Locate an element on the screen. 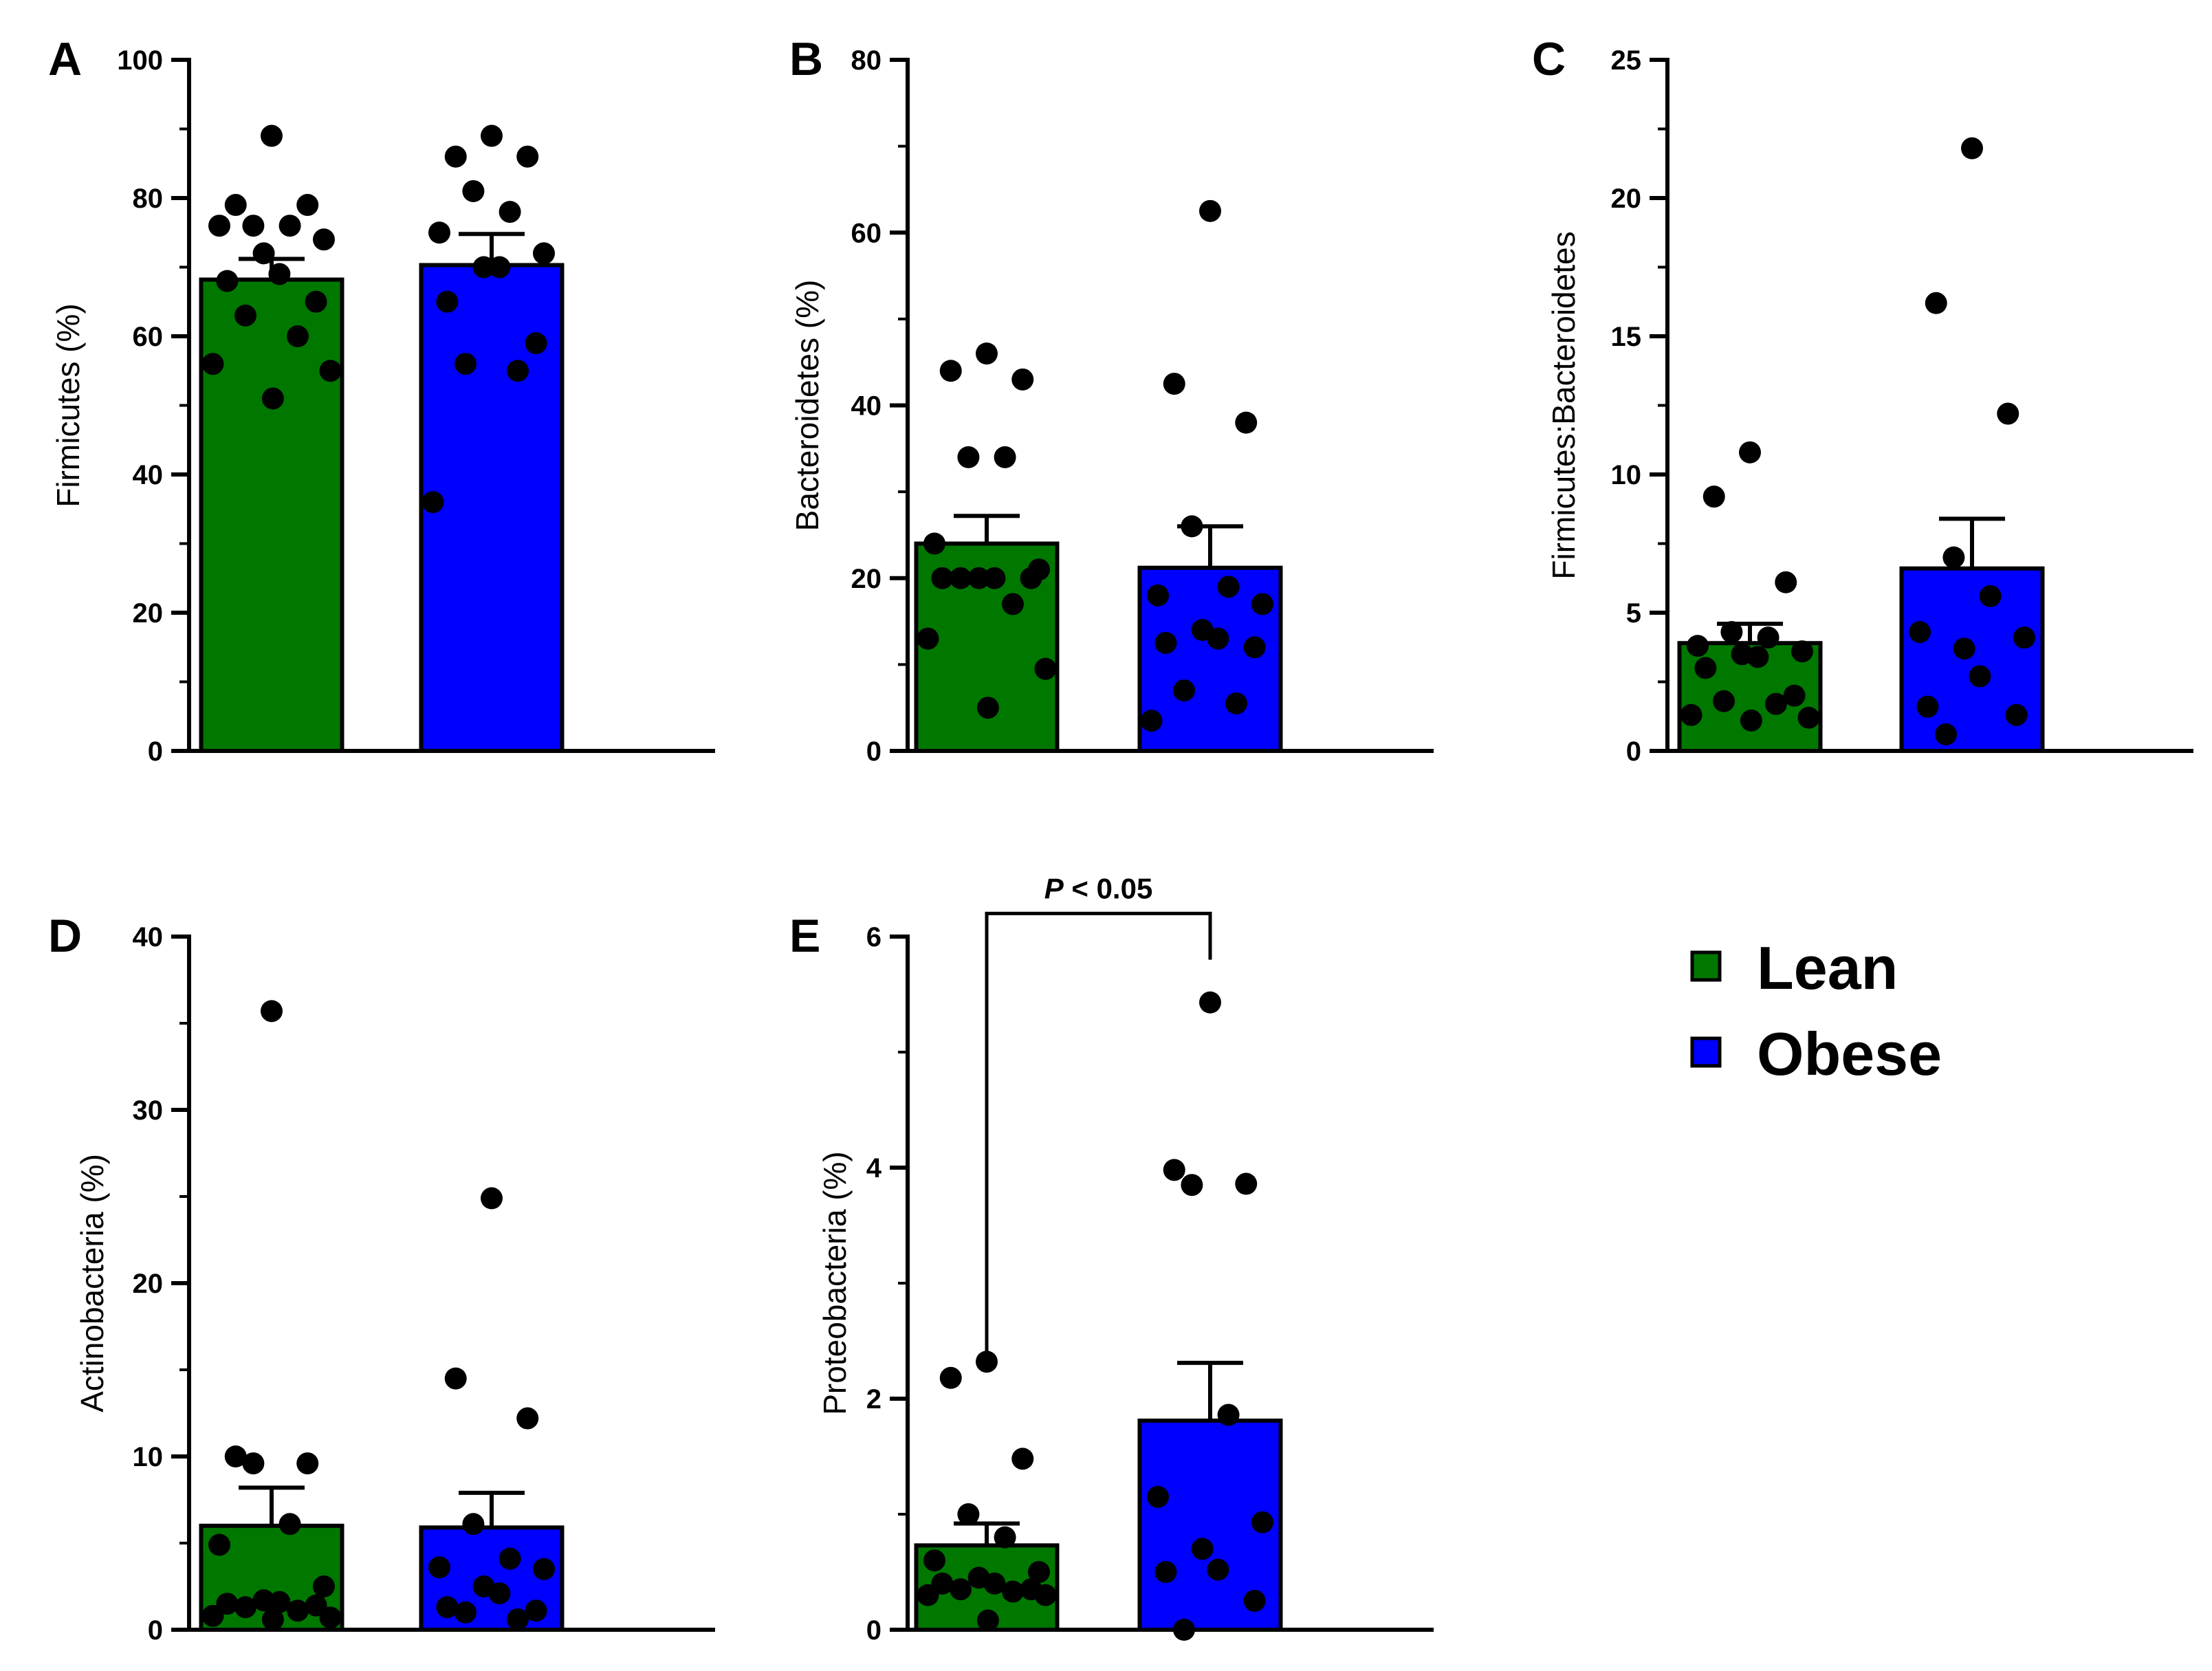  y-tick-label: 80 is located at coordinates (148, 199).